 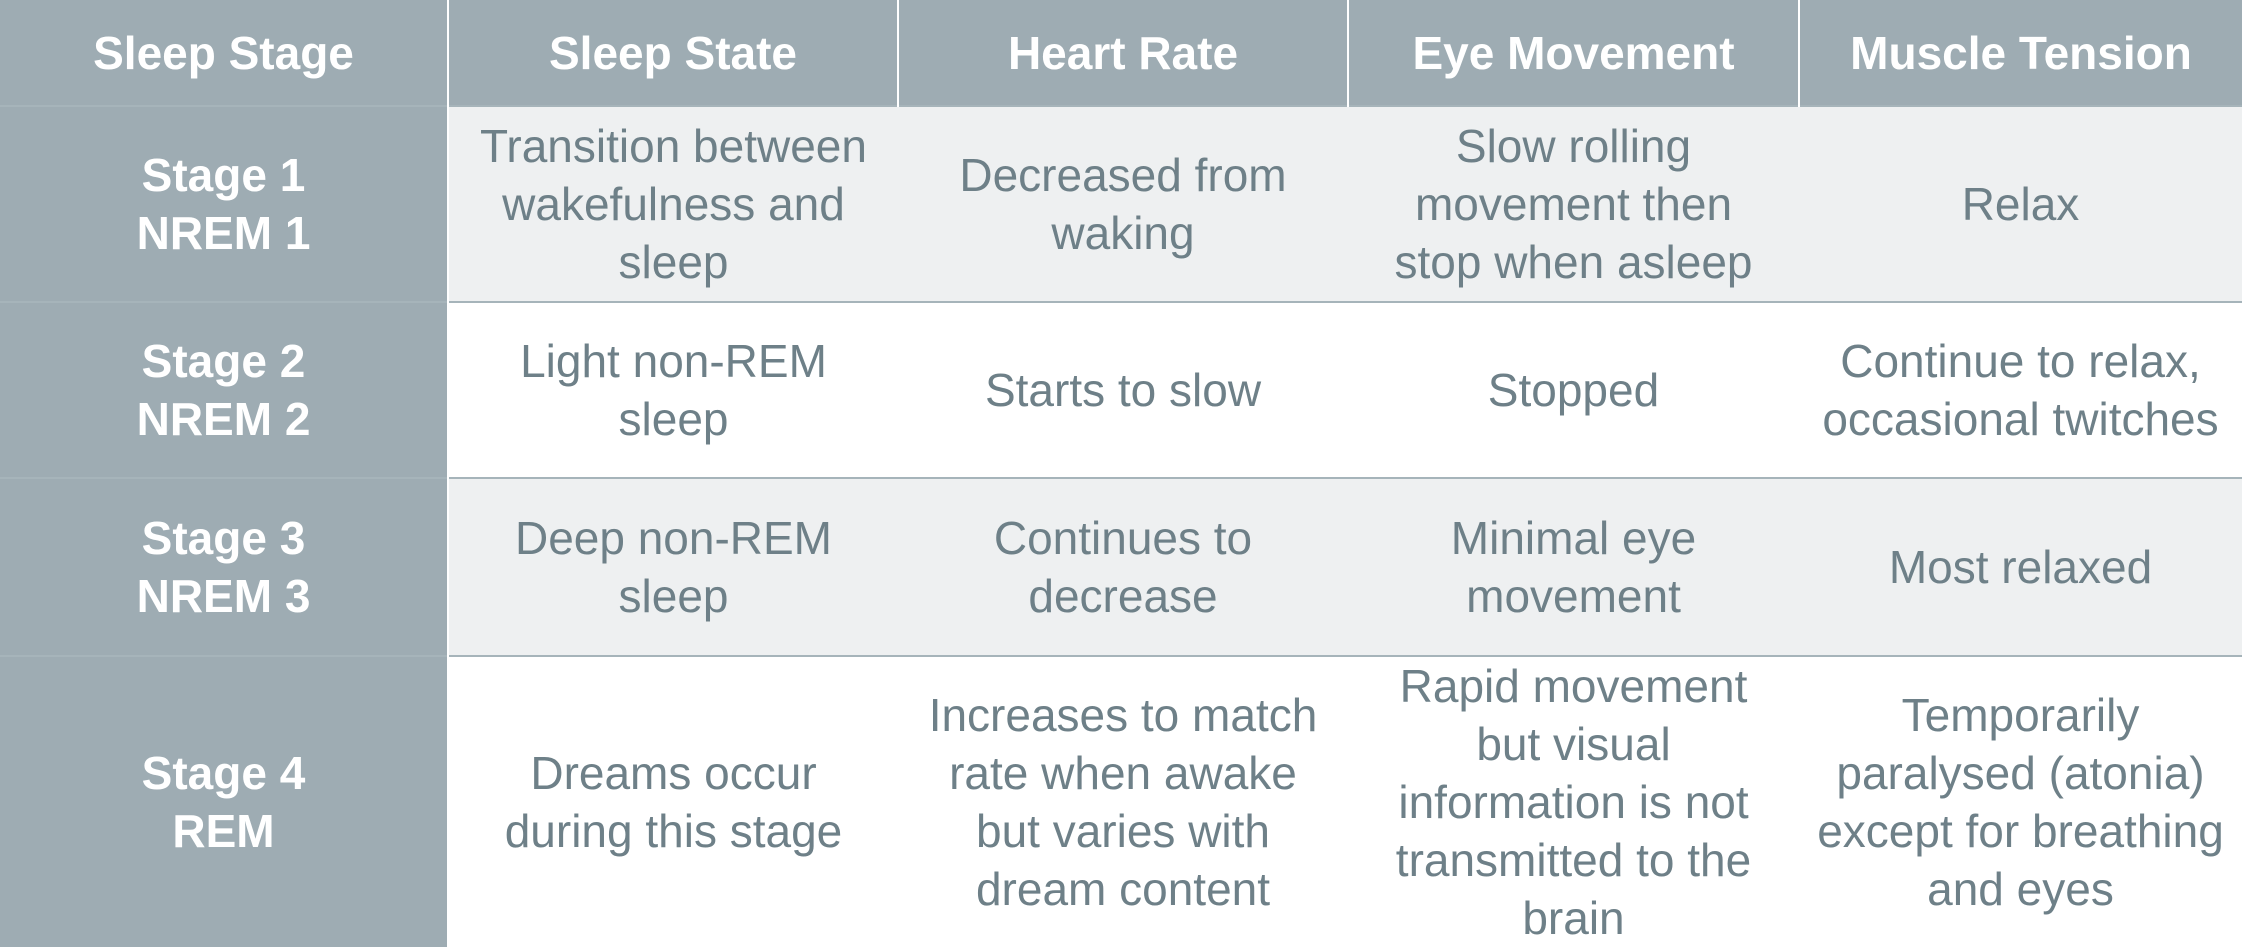 I want to click on stage-label: Stage 2, so click(x=223, y=361).